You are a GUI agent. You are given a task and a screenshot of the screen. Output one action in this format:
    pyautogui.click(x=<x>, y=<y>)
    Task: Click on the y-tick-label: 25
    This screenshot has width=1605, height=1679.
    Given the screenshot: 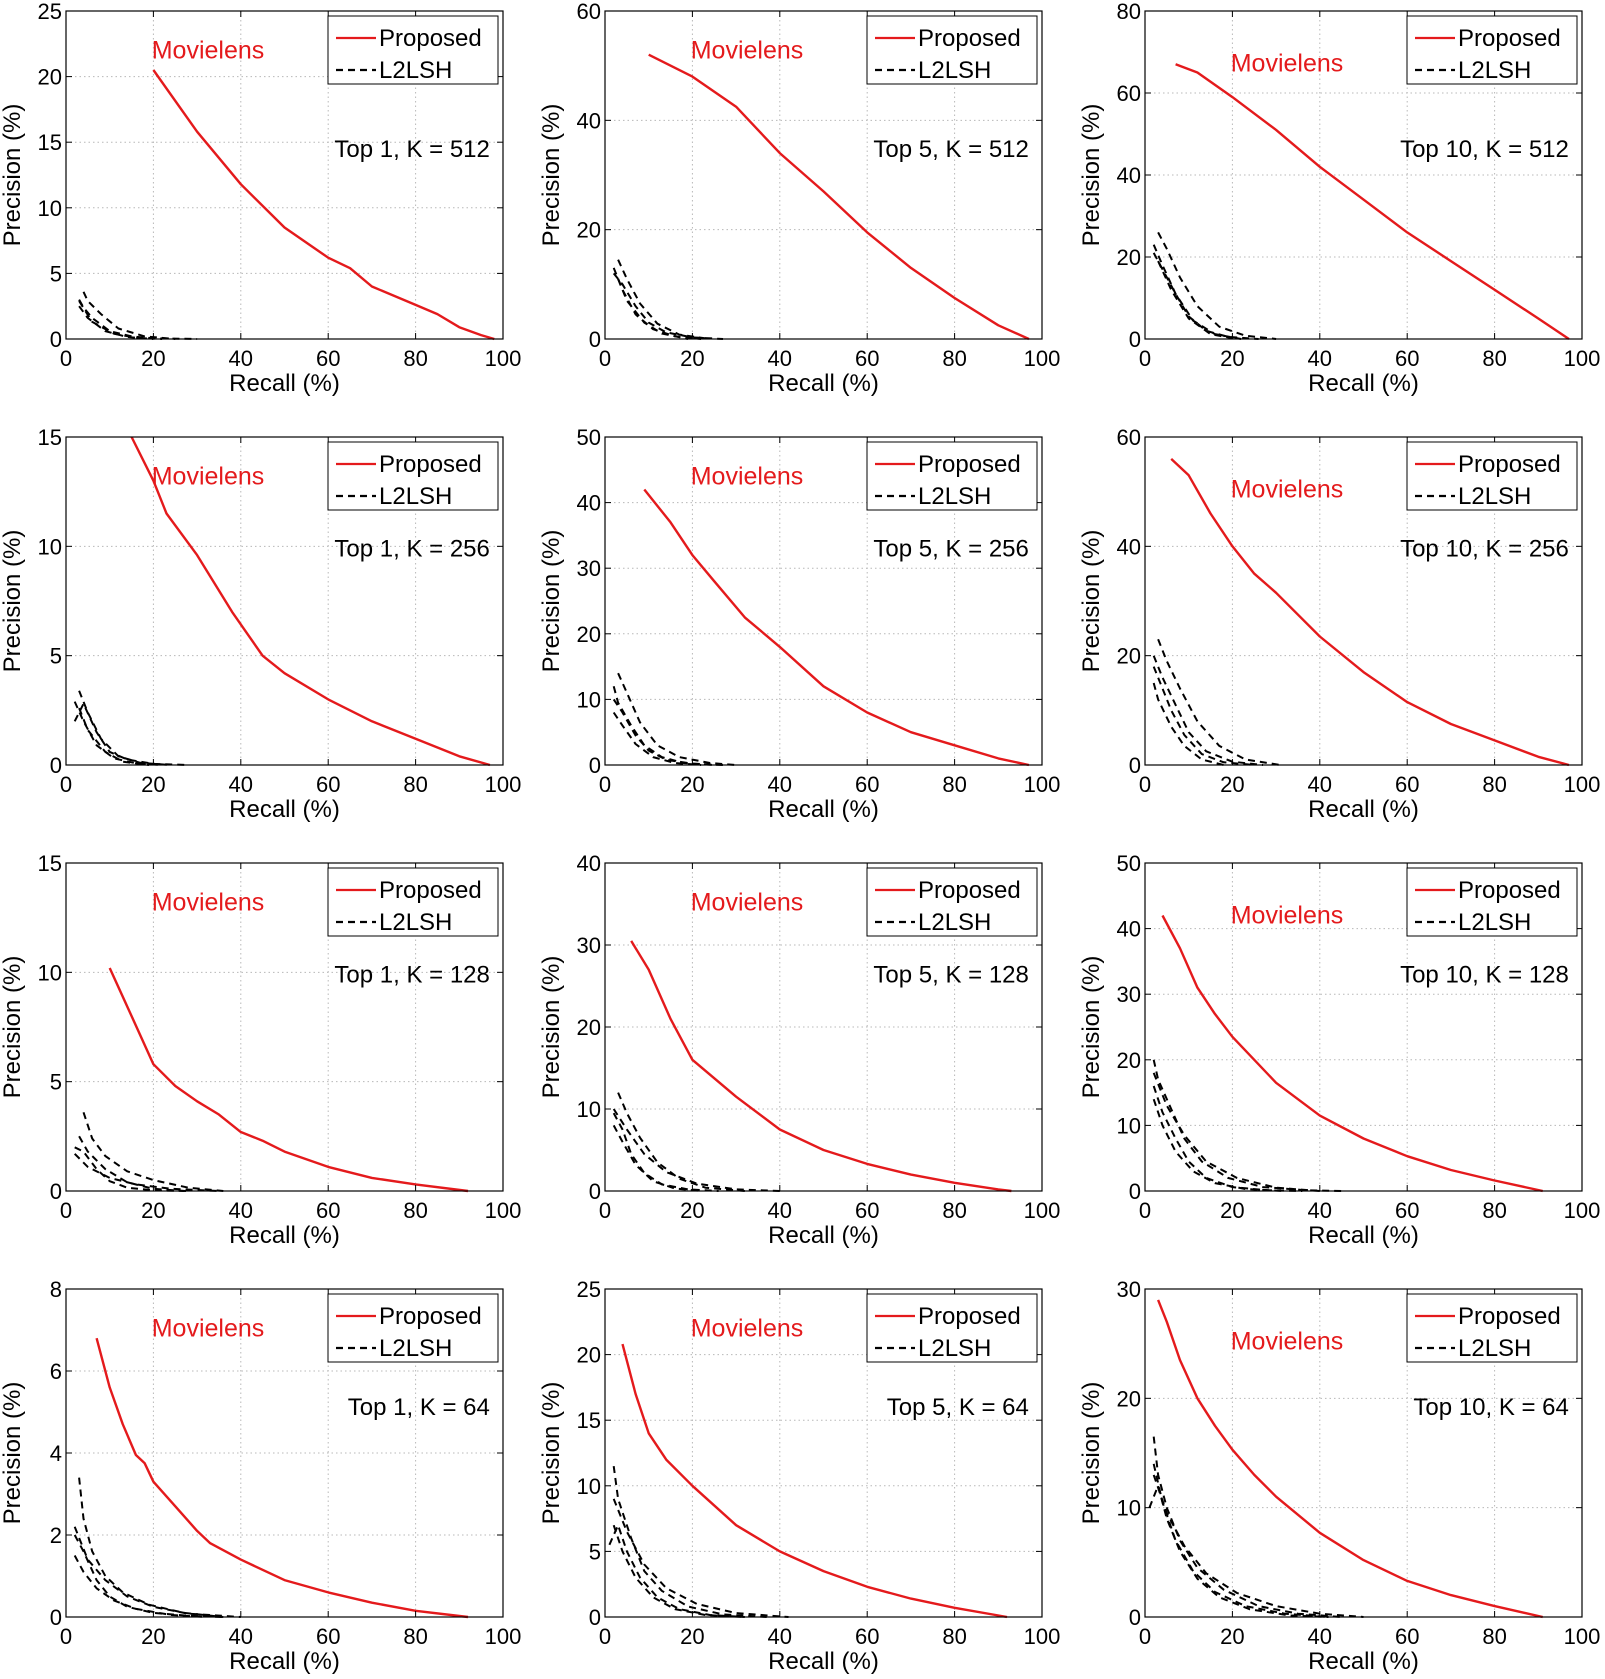 What is the action you would take?
    pyautogui.click(x=589, y=1289)
    